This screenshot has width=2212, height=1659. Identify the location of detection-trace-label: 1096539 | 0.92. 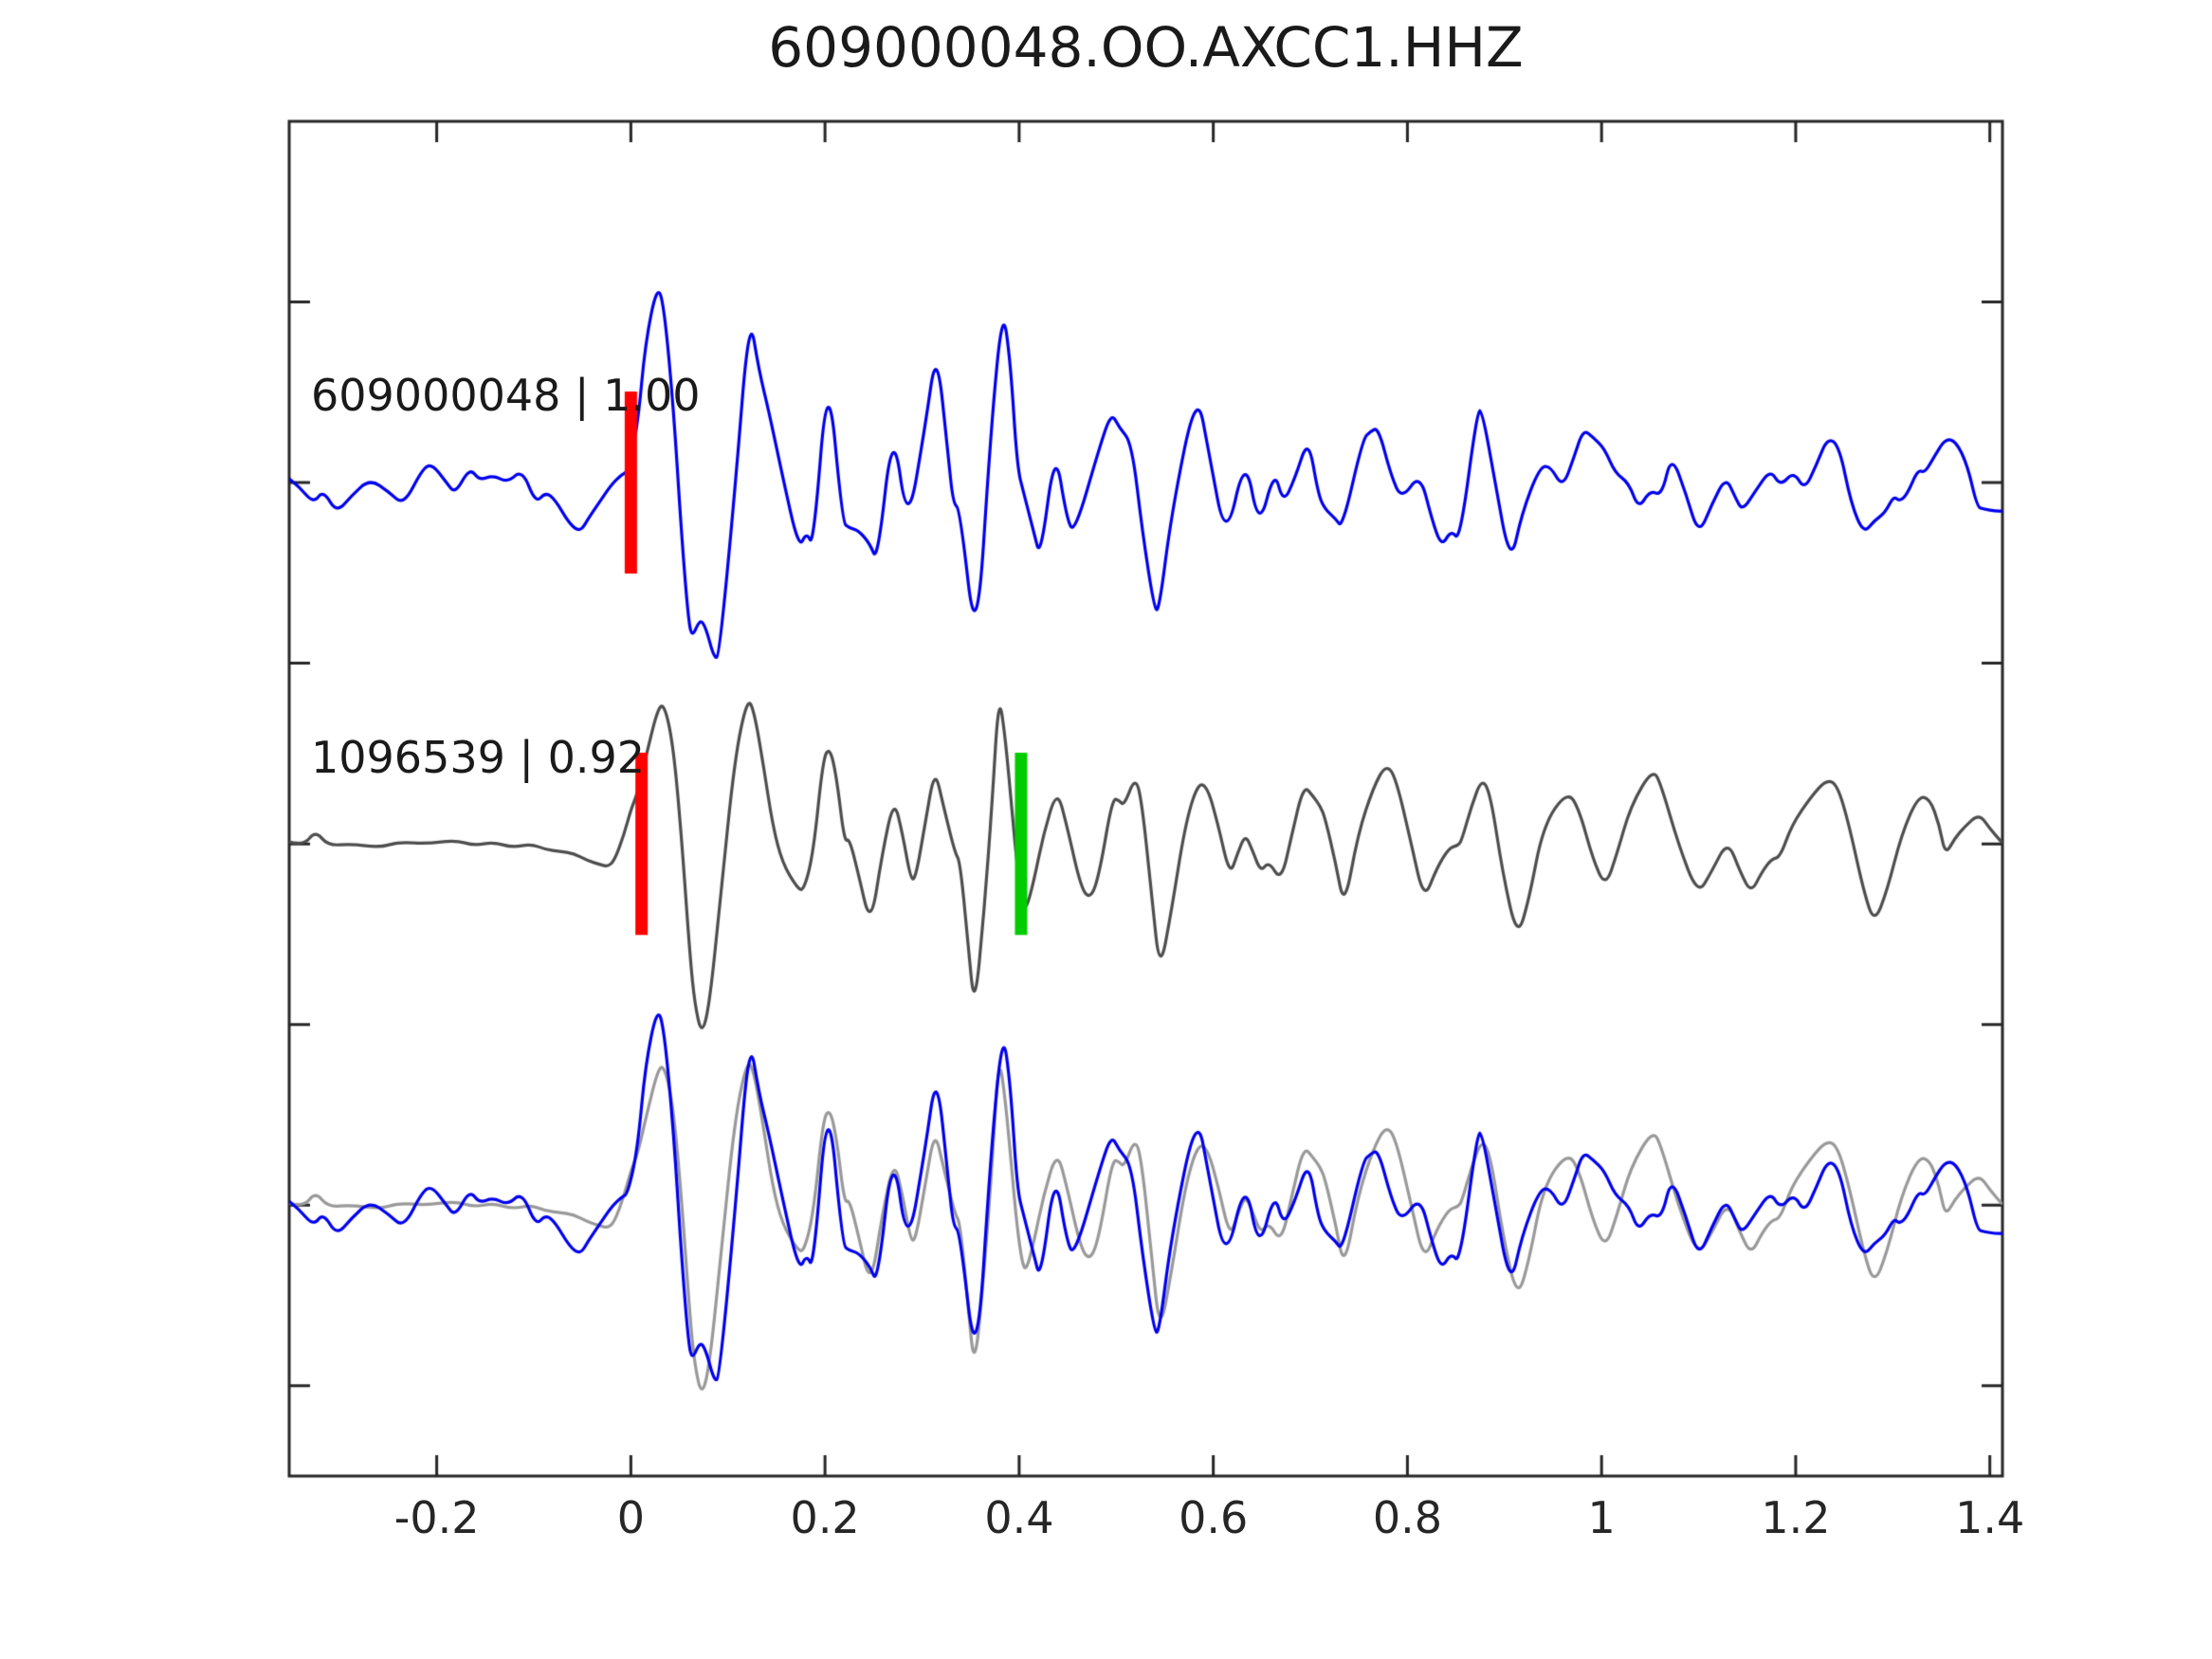
(478, 757).